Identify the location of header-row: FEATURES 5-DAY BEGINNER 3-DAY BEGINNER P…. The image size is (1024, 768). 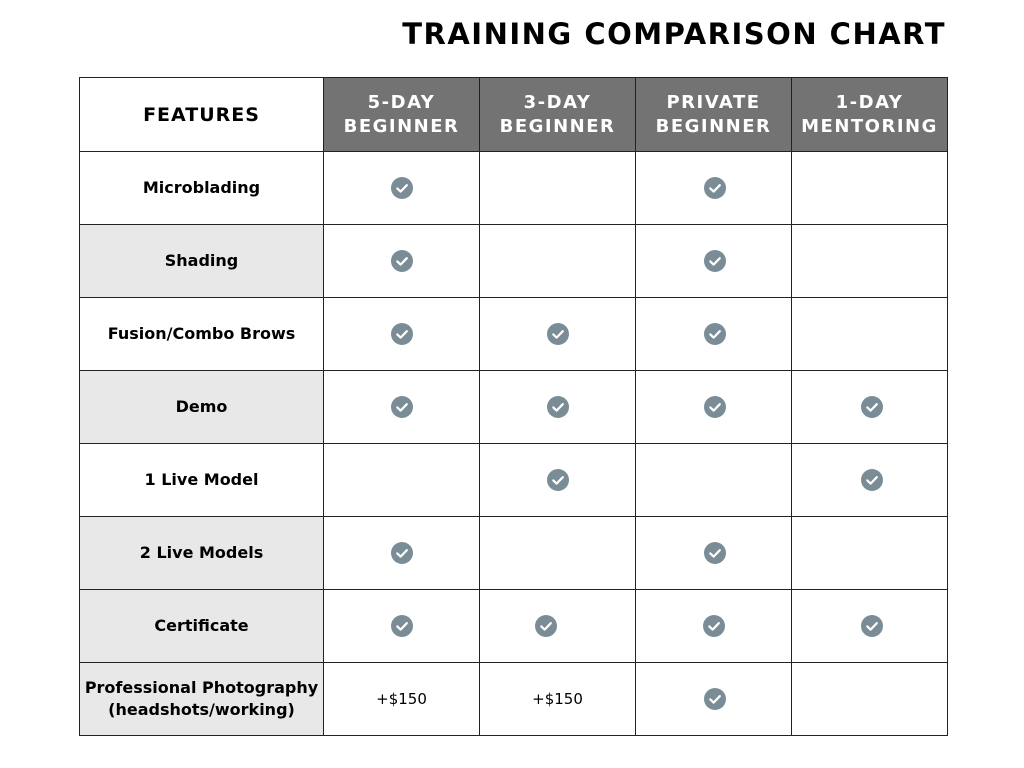
(513, 114).